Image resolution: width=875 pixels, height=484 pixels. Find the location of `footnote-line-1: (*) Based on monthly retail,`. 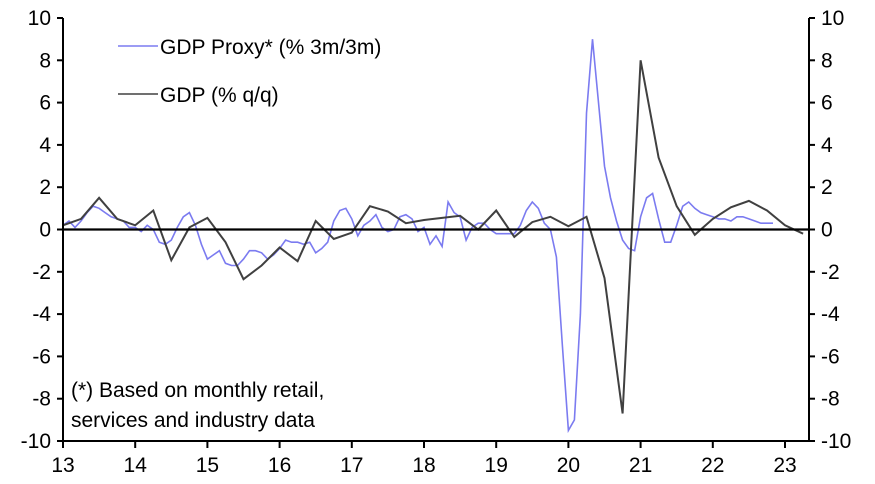

footnote-line-1: (*) Based on monthly retail, is located at coordinates (197, 390).